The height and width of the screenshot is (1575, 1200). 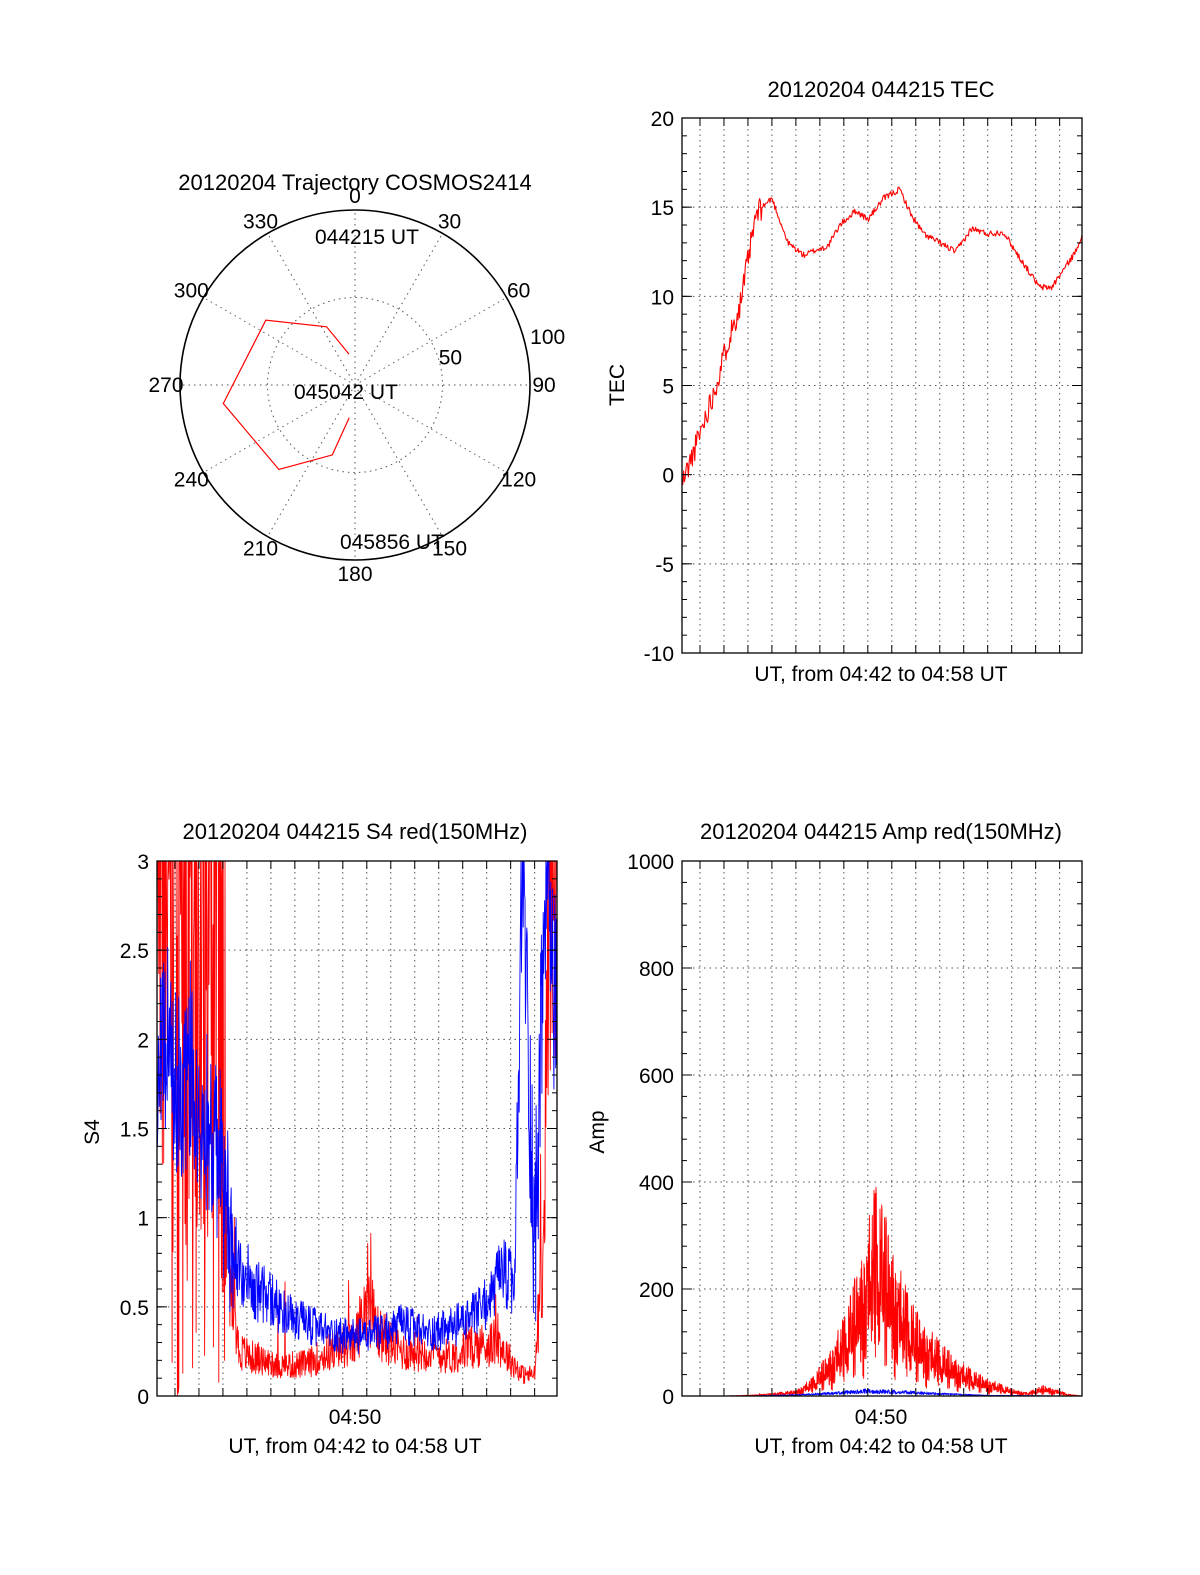 I want to click on tec-grid, so click(x=882, y=385).